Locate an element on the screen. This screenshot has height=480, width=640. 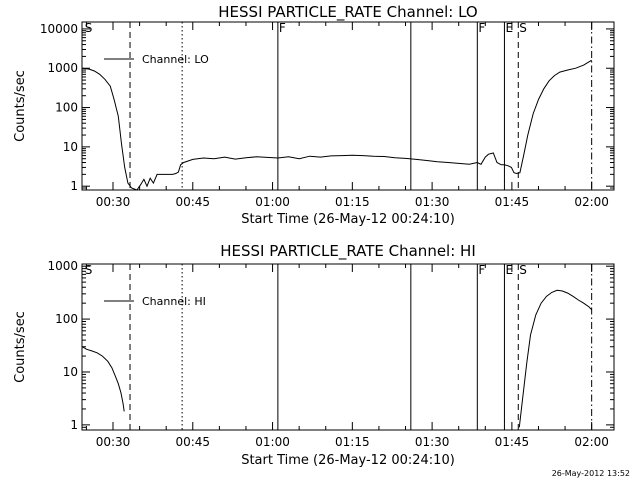
y-tick-label: 10000 is located at coordinates (59, 29).